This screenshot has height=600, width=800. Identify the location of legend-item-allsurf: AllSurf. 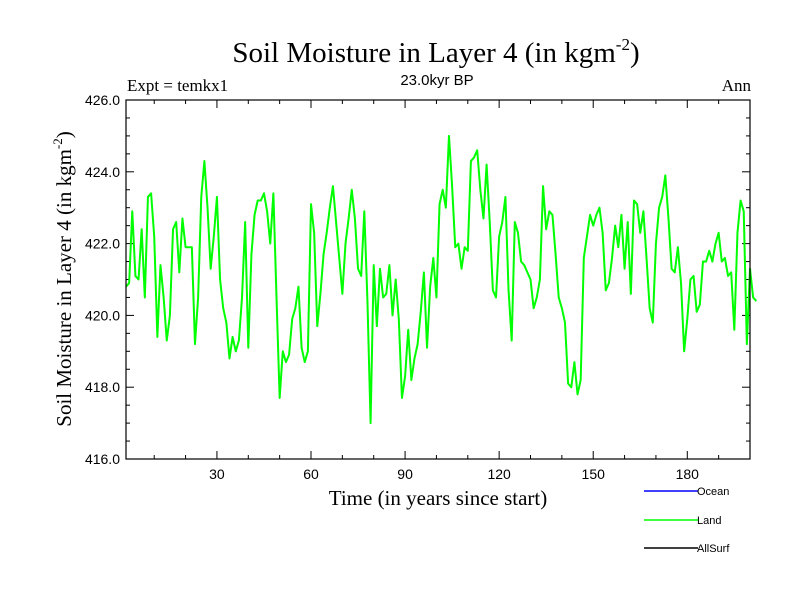
(687, 549).